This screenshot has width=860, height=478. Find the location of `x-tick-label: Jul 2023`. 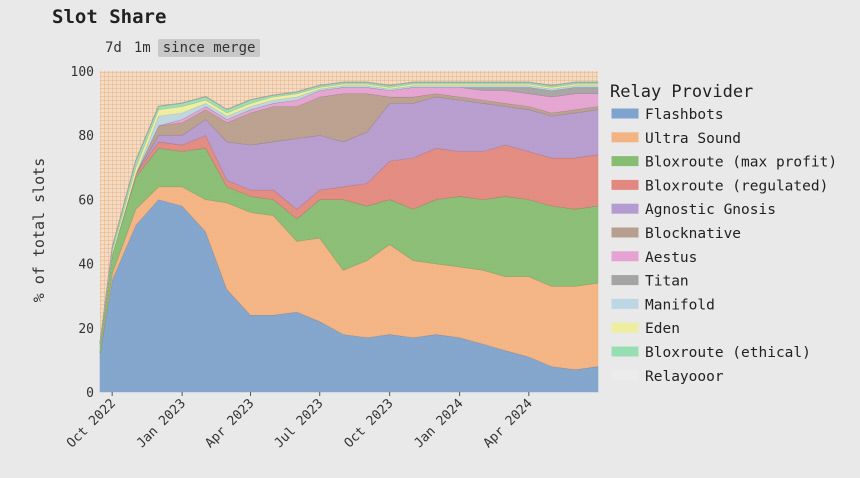

x-tick-label: Jul 2023 is located at coordinates (299, 423).